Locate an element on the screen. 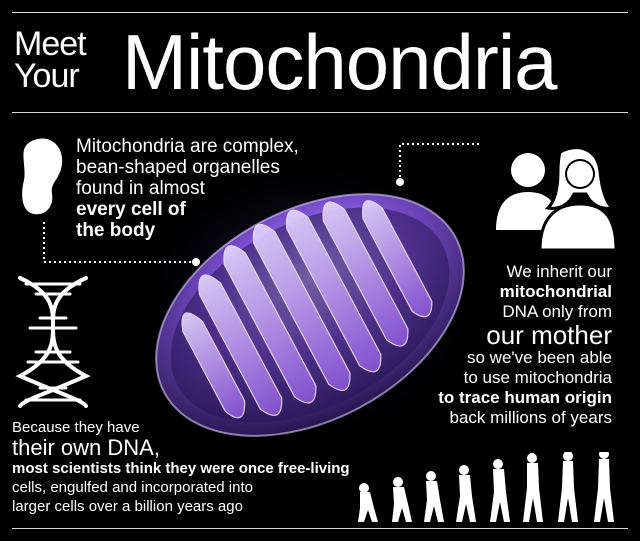 The width and height of the screenshot is (640, 541). bottom-divider is located at coordinates (320, 528).